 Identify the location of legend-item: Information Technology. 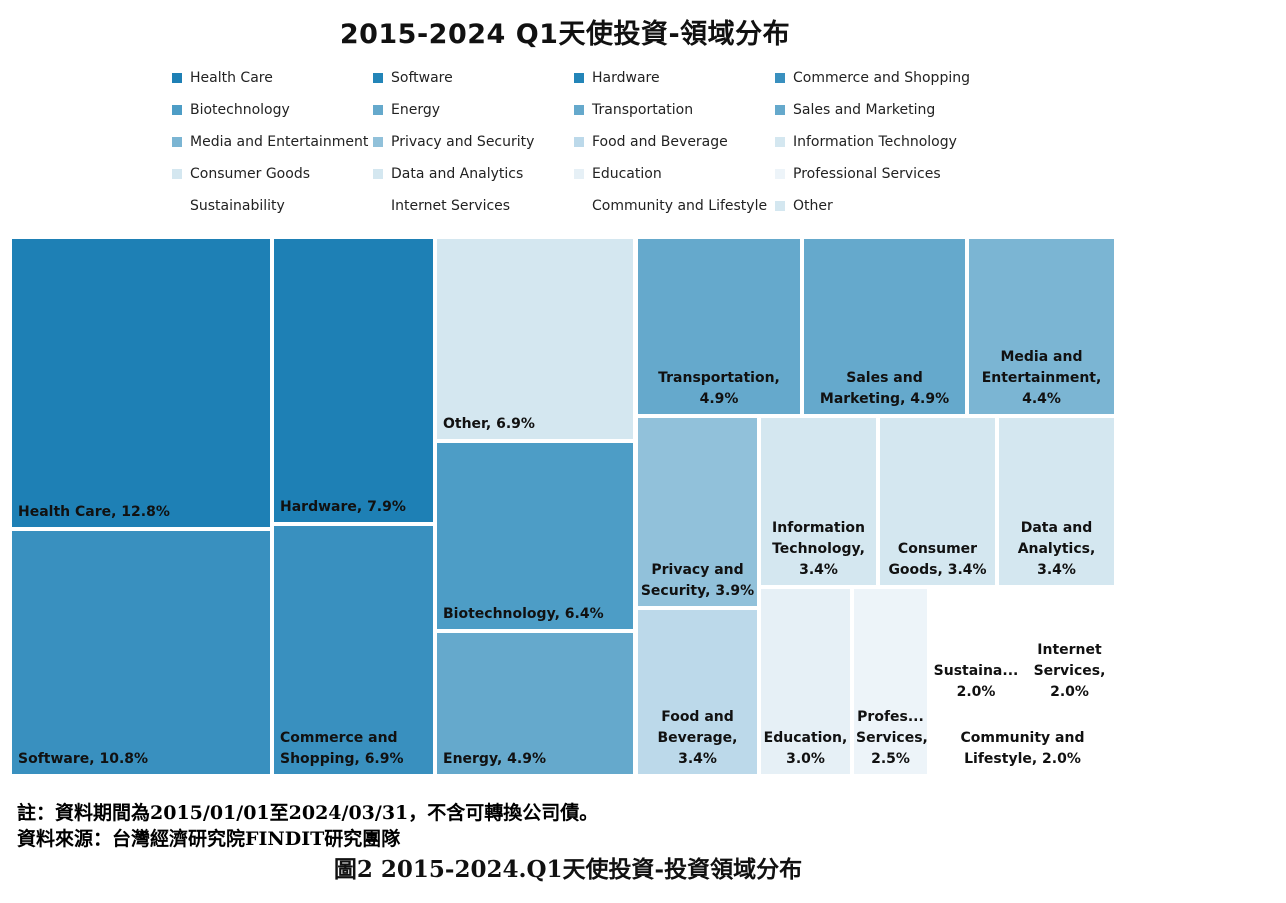
(866, 142).